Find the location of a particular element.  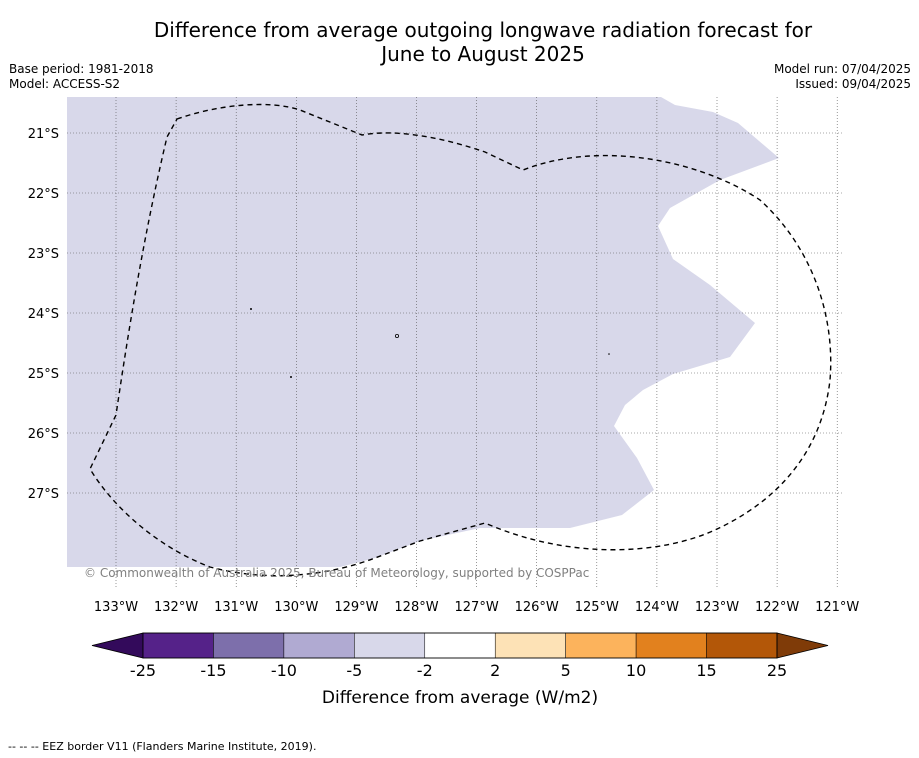

longitude-label: 131°W is located at coordinates (236, 607).